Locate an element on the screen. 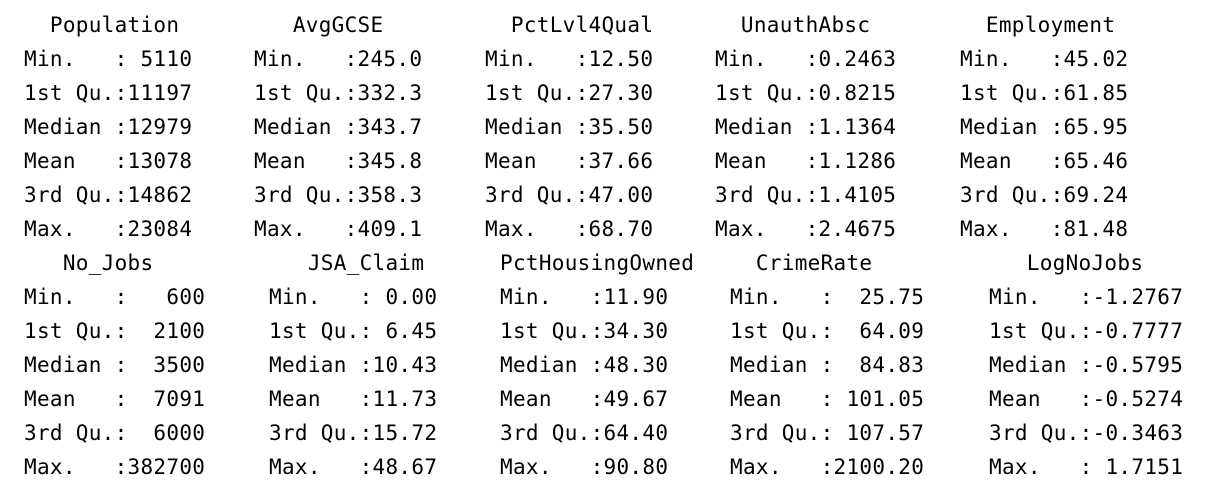  stat-cell: Median :48.30 is located at coordinates (584, 365).